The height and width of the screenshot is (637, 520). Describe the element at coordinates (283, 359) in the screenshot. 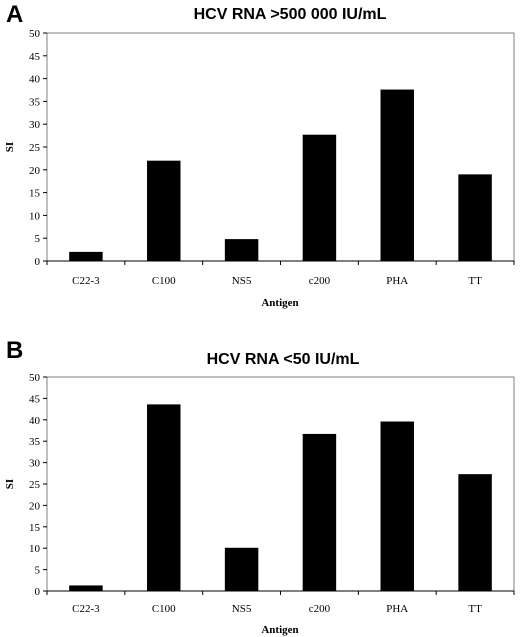

I see `chart-title-b: HCV RNA <50 IU/mL` at that location.